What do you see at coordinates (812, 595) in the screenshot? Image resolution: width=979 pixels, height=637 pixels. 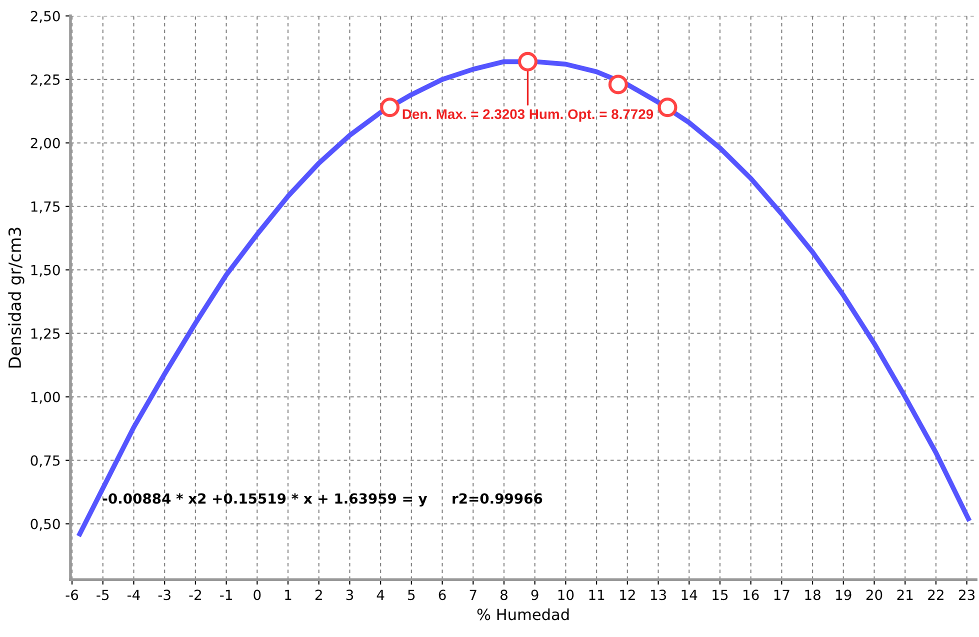 I see `x-tick-label: 18` at bounding box center [812, 595].